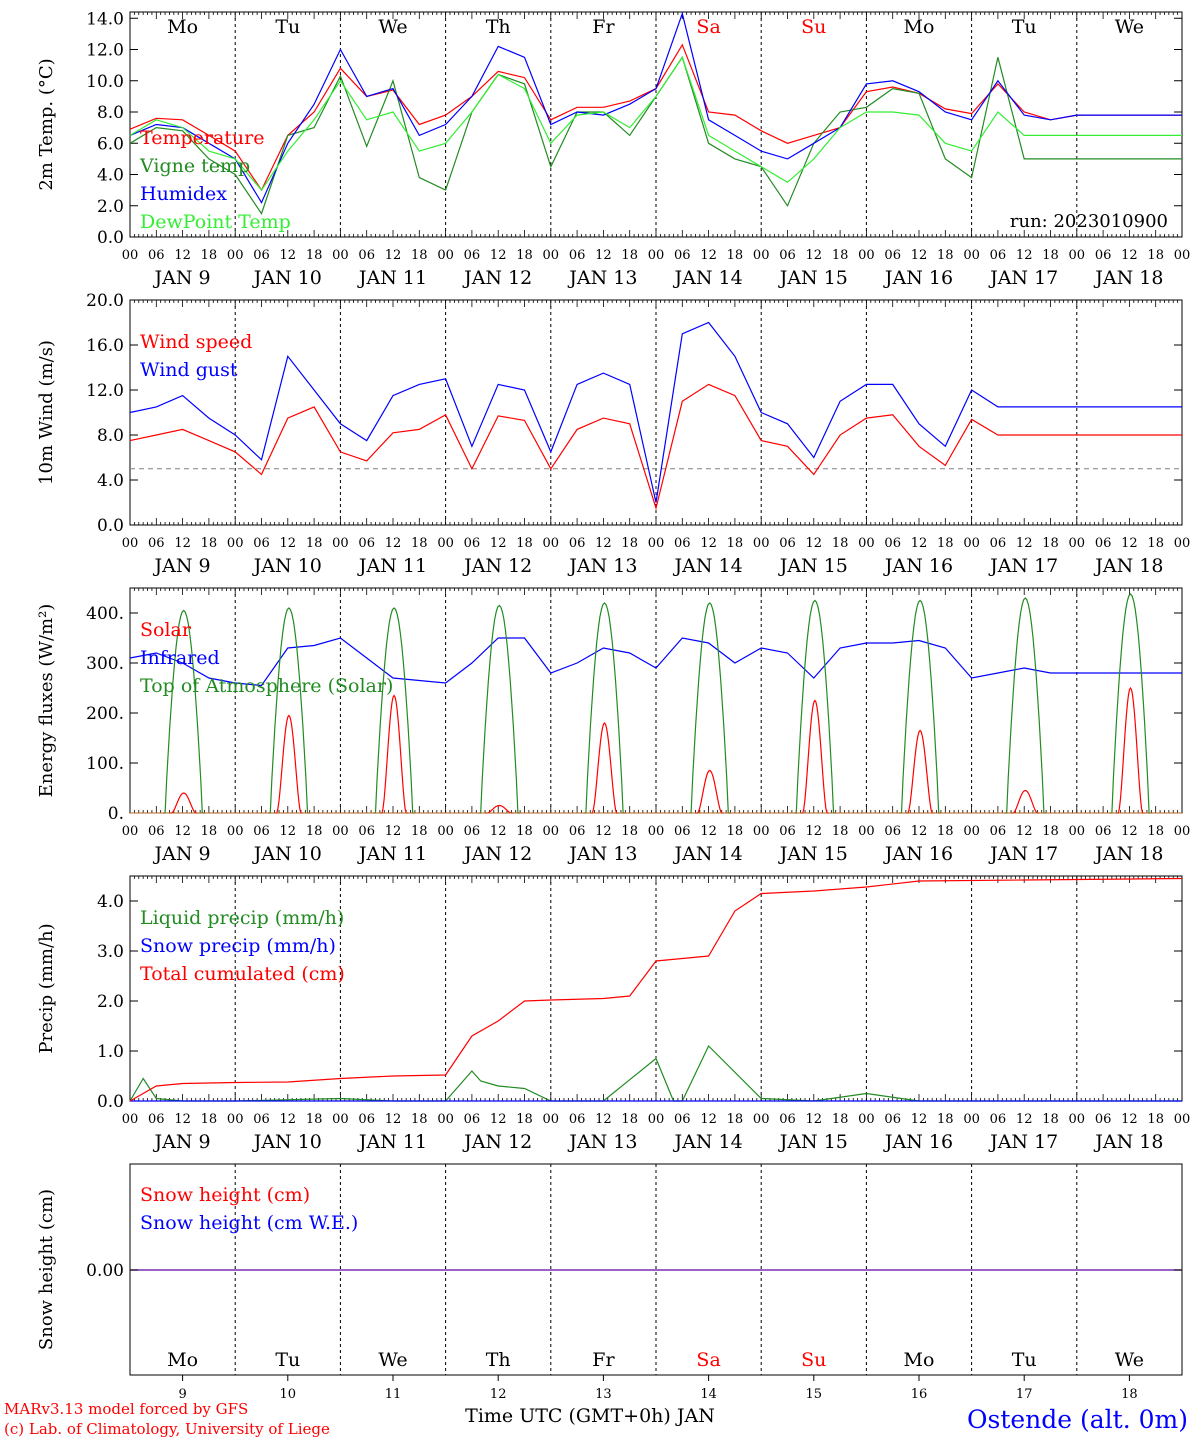  I want to click on day-number-label: 13, so click(603, 1394).